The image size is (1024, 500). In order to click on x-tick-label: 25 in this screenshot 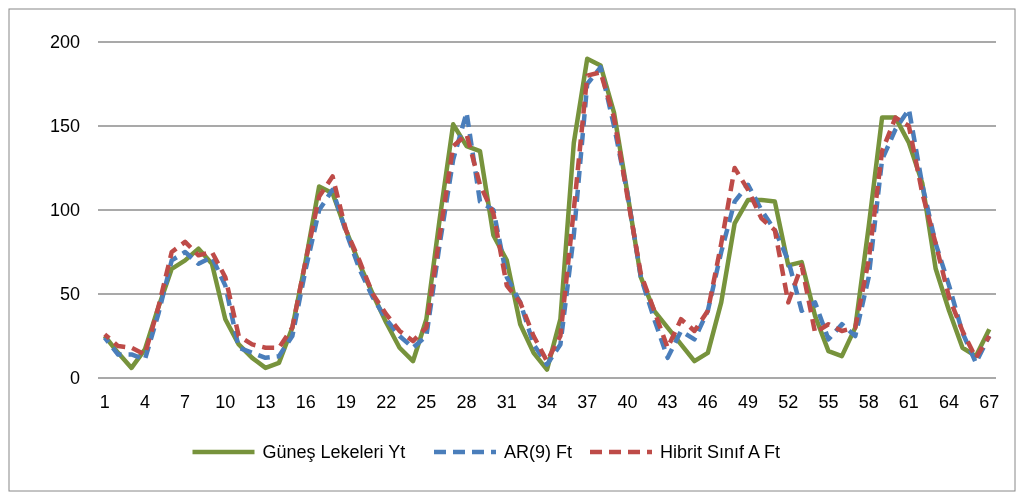, I will do `click(426, 402)`.